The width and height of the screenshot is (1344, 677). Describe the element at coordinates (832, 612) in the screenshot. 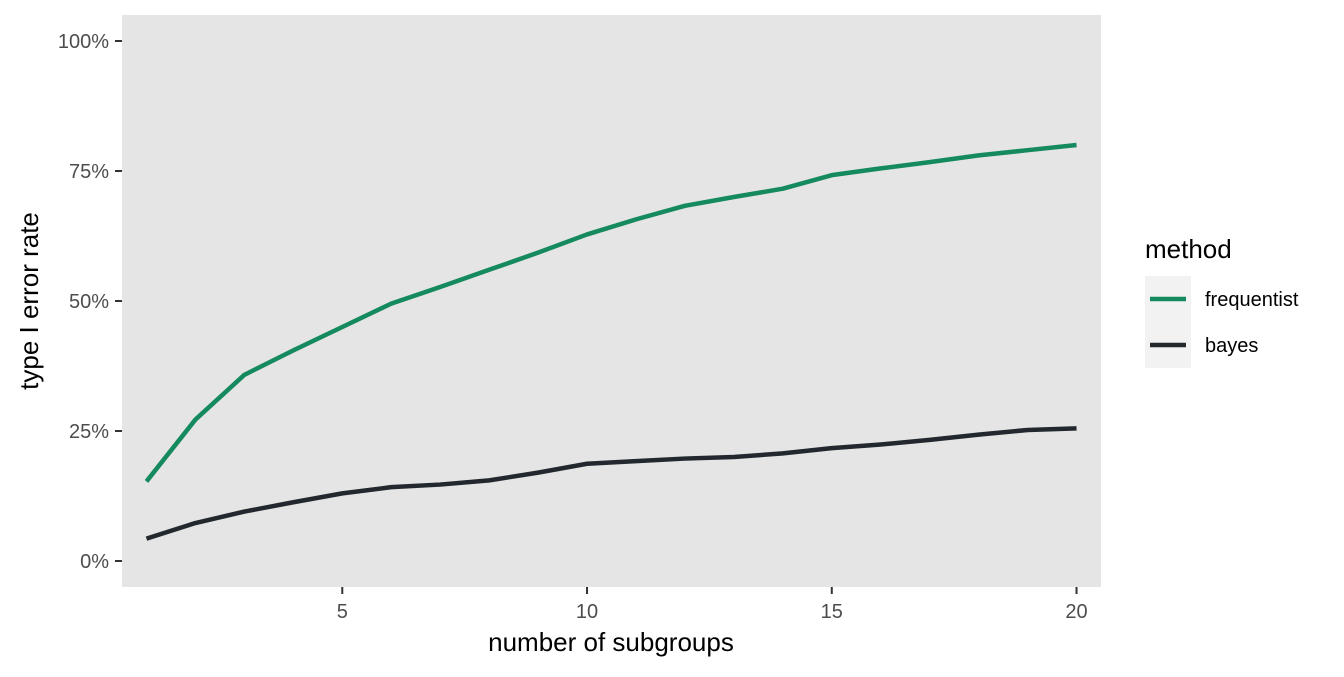

I see `x-tick-label: 15` at that location.